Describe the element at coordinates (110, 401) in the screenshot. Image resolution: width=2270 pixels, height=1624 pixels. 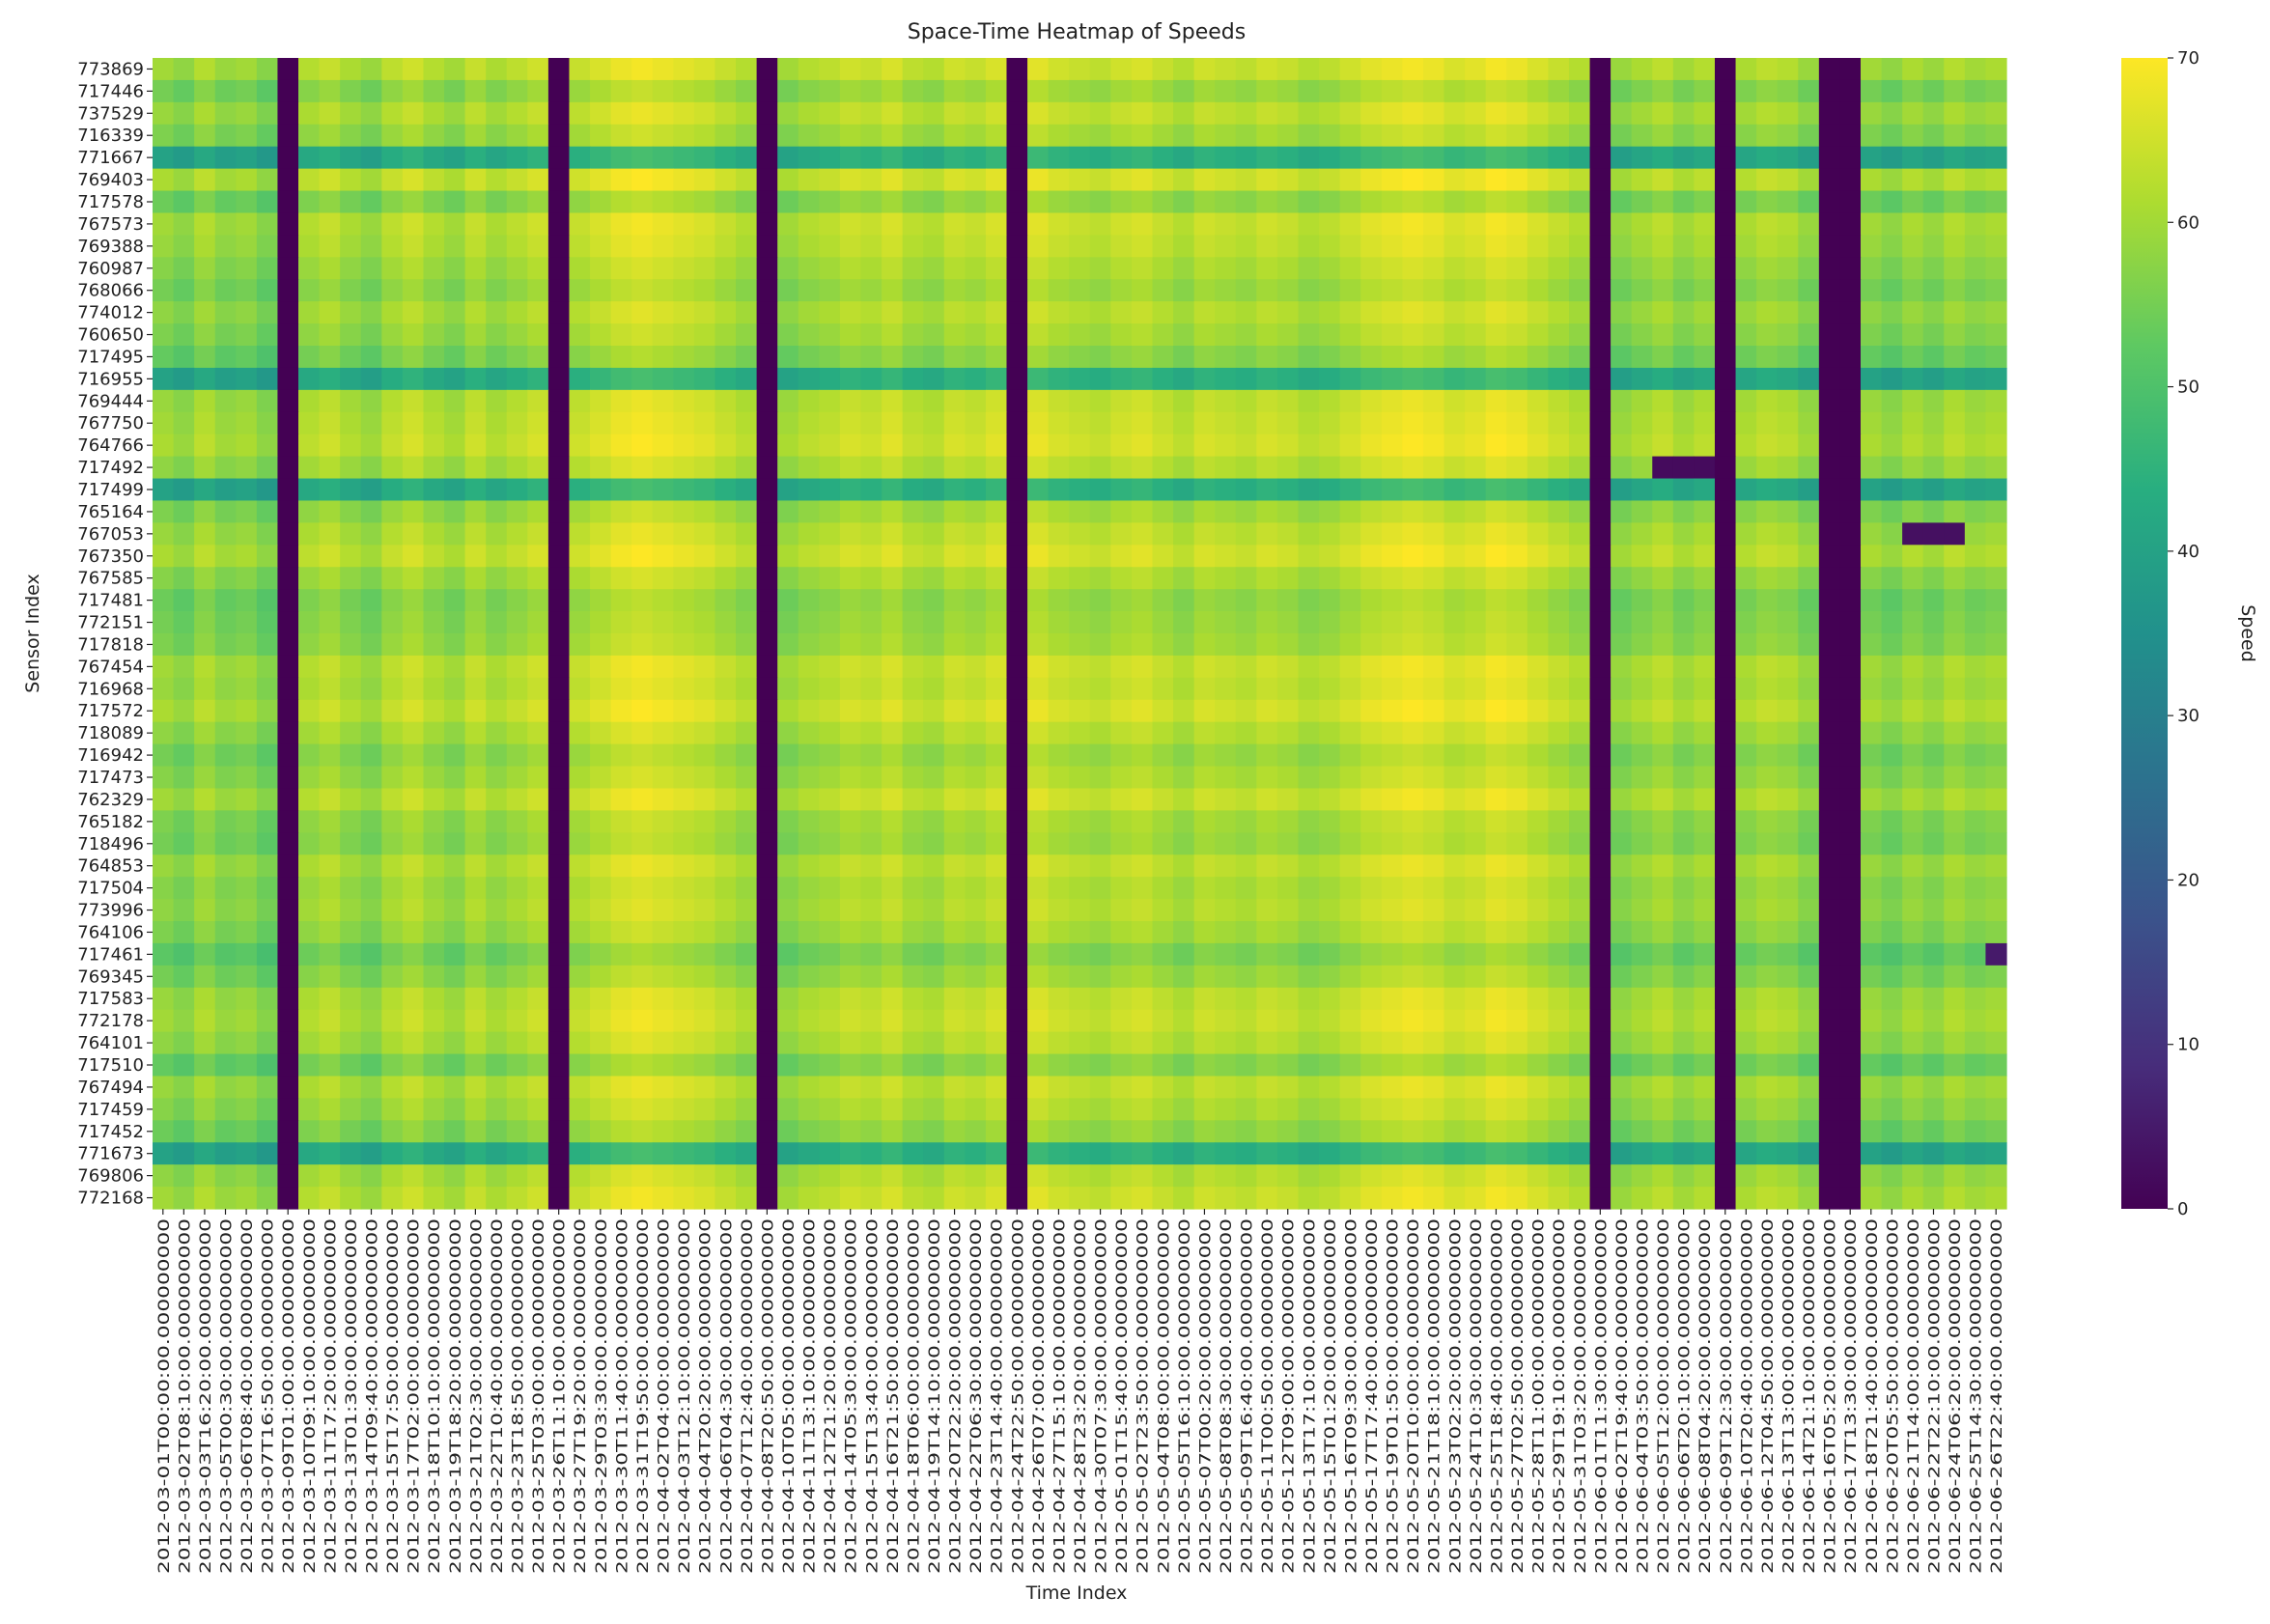
I see `y-tick-label: 769444` at that location.